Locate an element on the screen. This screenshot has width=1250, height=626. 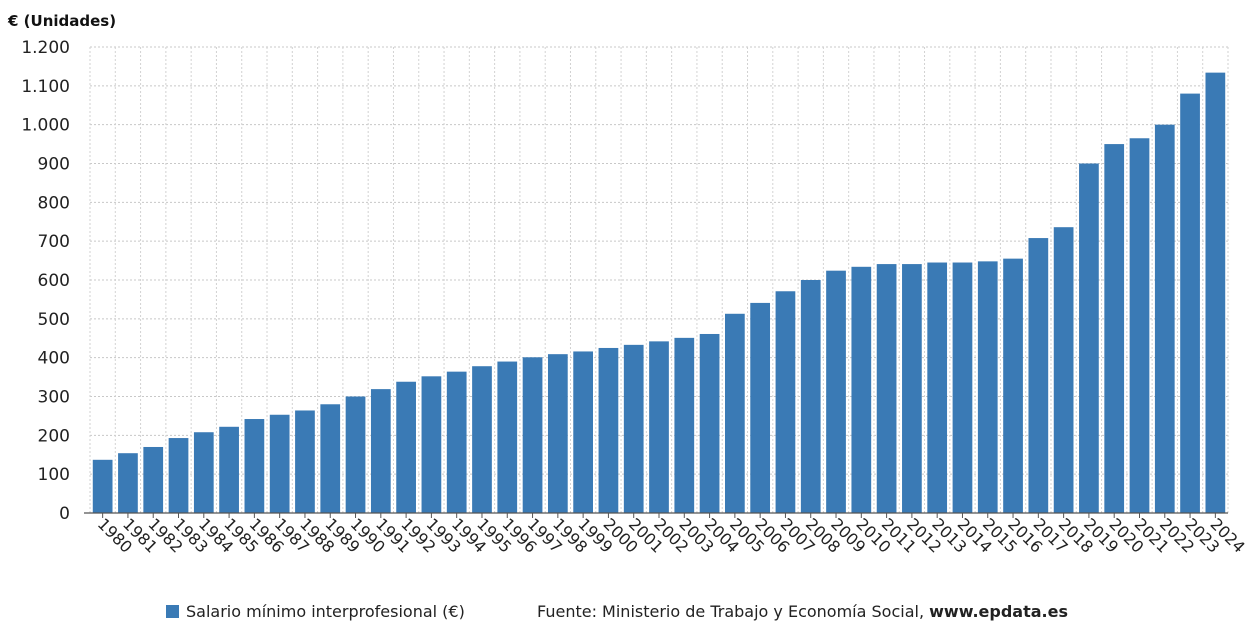
y-tick-label: 800 is located at coordinates (54, 203).